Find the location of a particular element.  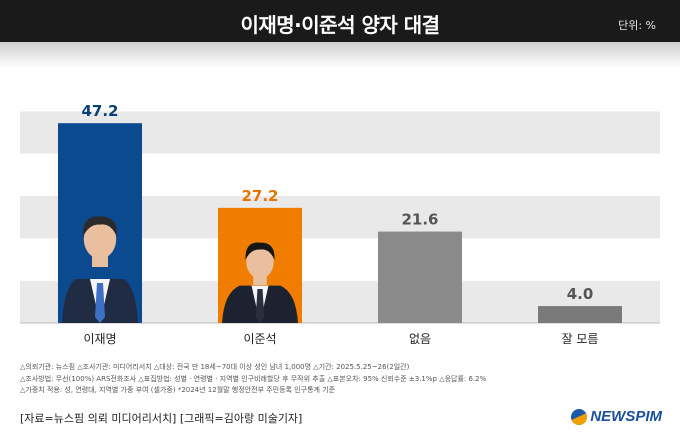

unit-label: 단위: % is located at coordinates (637, 25).